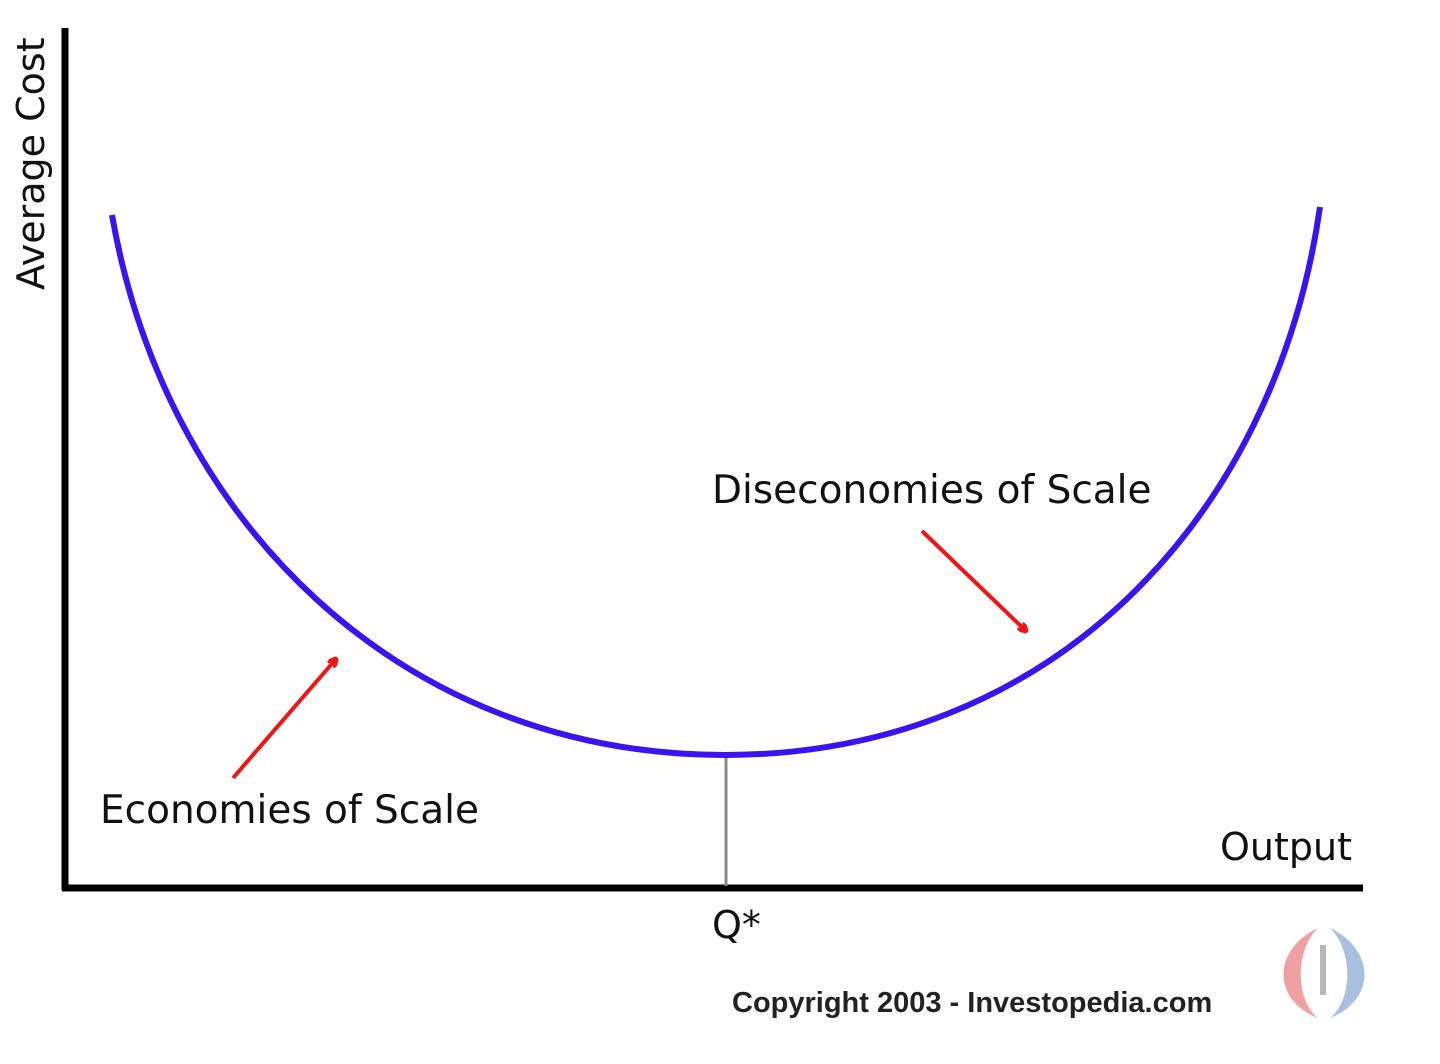 This screenshot has width=1440, height=1064. I want to click on economies-arrow, so click(283, 719).